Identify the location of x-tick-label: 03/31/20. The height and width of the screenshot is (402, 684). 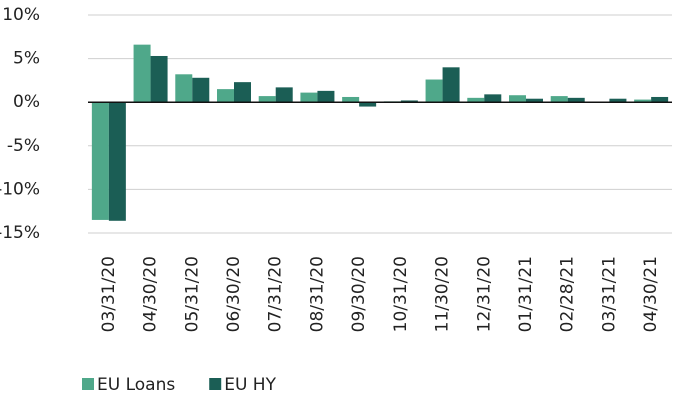
(109, 294).